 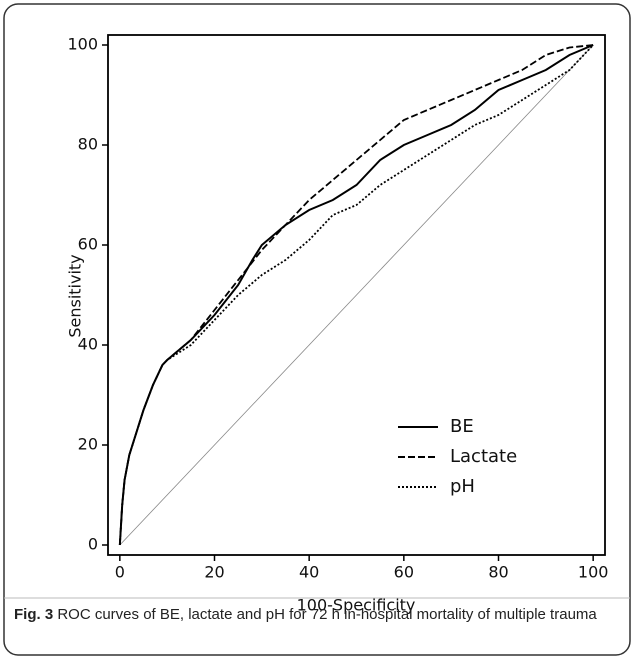 I want to click on y-tick-label: 100, so click(x=82, y=44).